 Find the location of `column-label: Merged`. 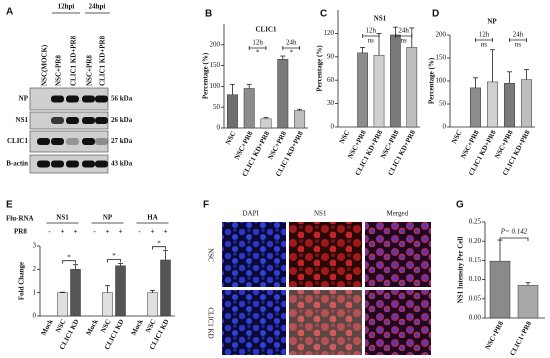

column-label: Merged is located at coordinates (398, 214).